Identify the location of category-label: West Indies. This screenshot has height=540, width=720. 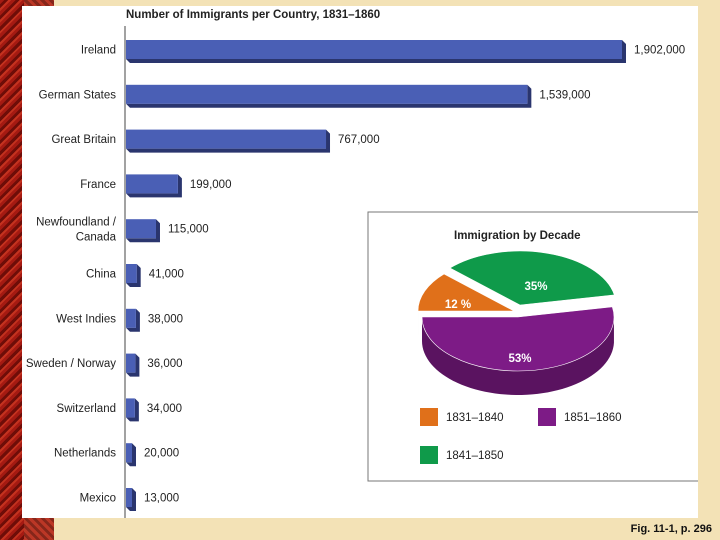
(86, 319).